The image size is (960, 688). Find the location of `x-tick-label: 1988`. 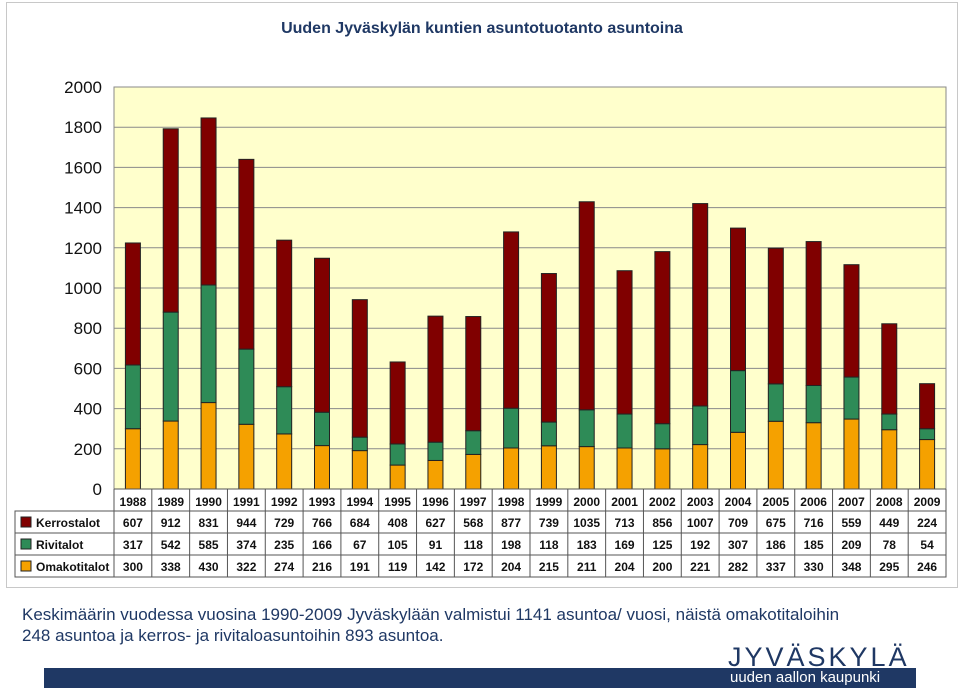

x-tick-label: 1988 is located at coordinates (133, 502).